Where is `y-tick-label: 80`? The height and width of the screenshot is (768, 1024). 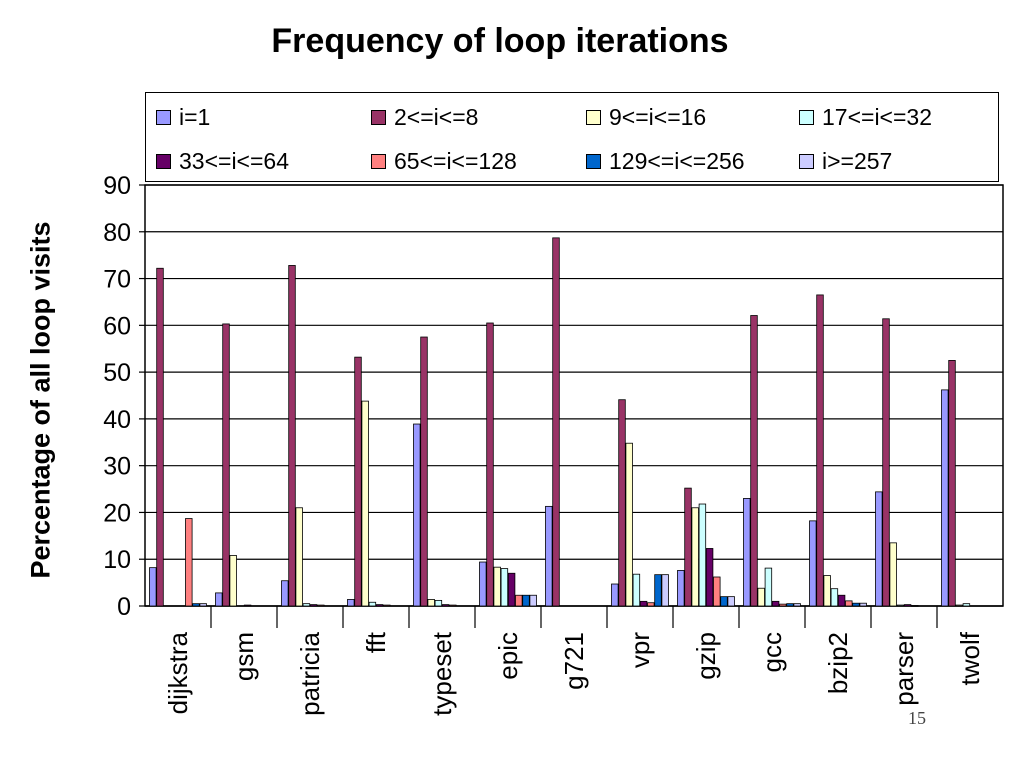
y-tick-label: 80 is located at coordinates (117, 233).